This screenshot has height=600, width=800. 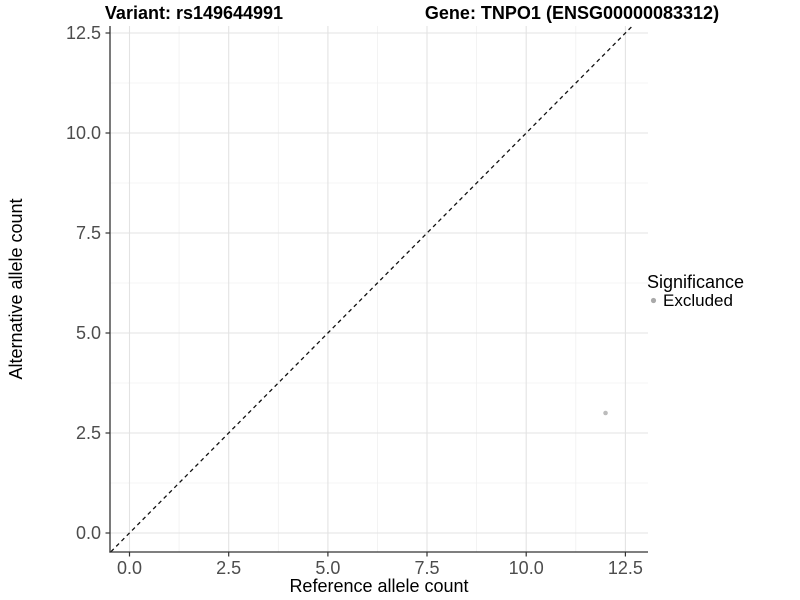 What do you see at coordinates (380, 568) in the screenshot?
I see `x-tick-labels: 0.0 2.5 5.0 7.5 10.0 12.5` at bounding box center [380, 568].